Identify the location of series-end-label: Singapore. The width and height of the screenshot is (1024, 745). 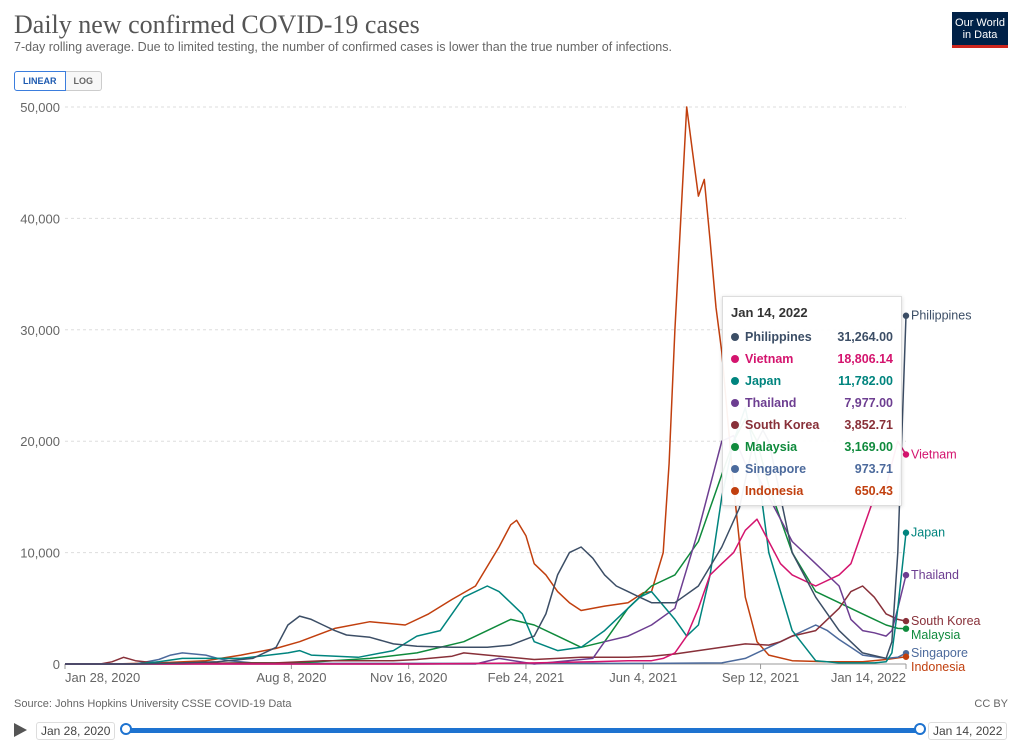
(939, 653).